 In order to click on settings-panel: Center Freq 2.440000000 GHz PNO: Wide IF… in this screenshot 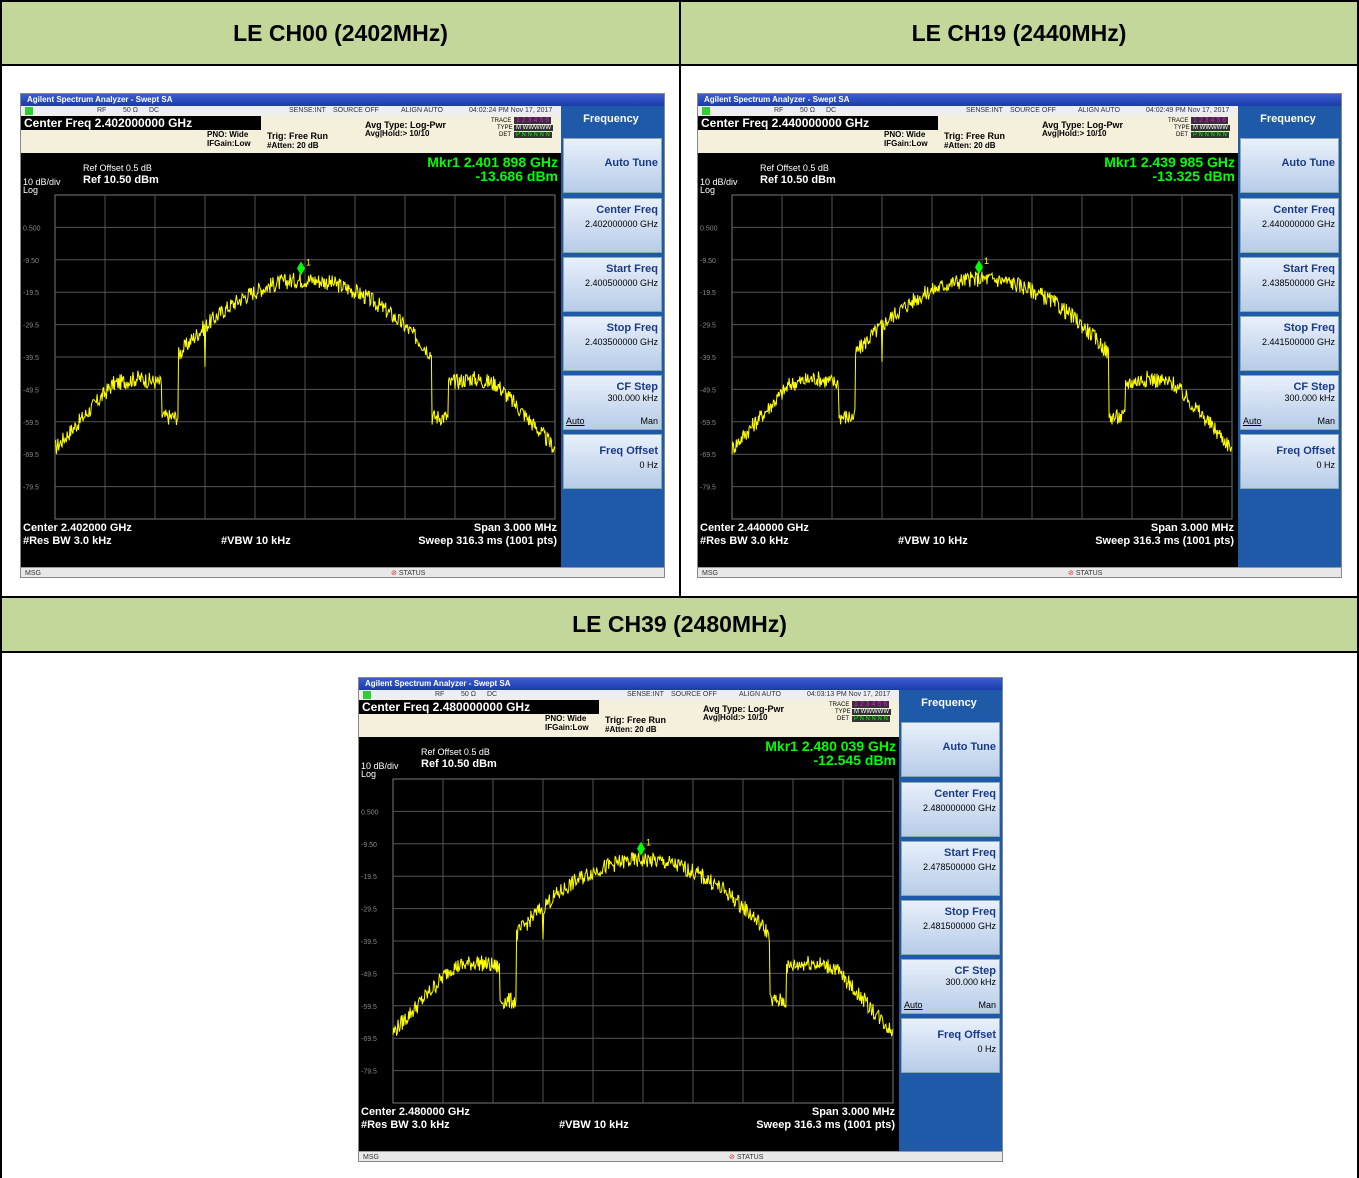, I will do `click(968, 134)`.